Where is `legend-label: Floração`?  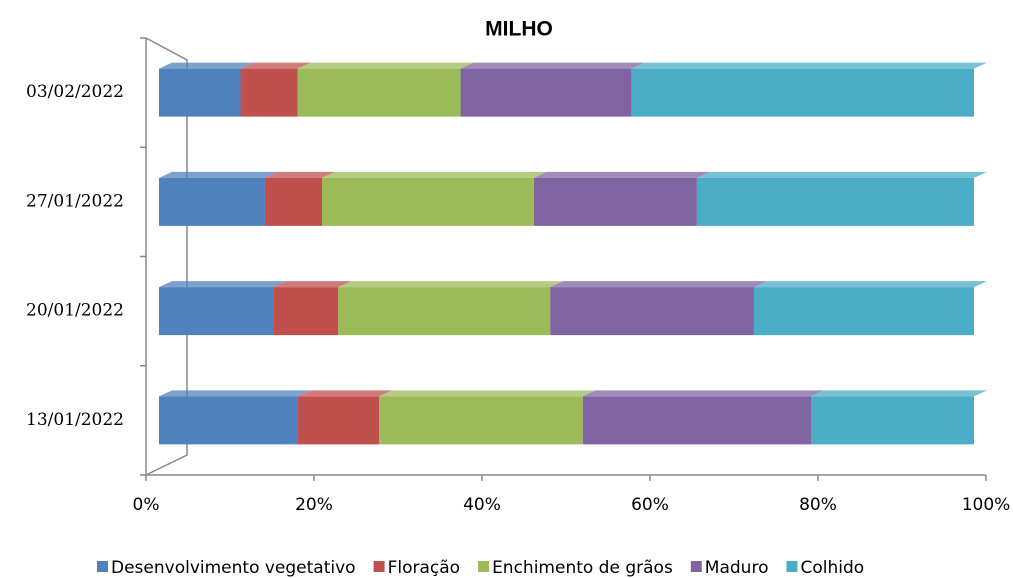 legend-label: Floração is located at coordinates (424, 568).